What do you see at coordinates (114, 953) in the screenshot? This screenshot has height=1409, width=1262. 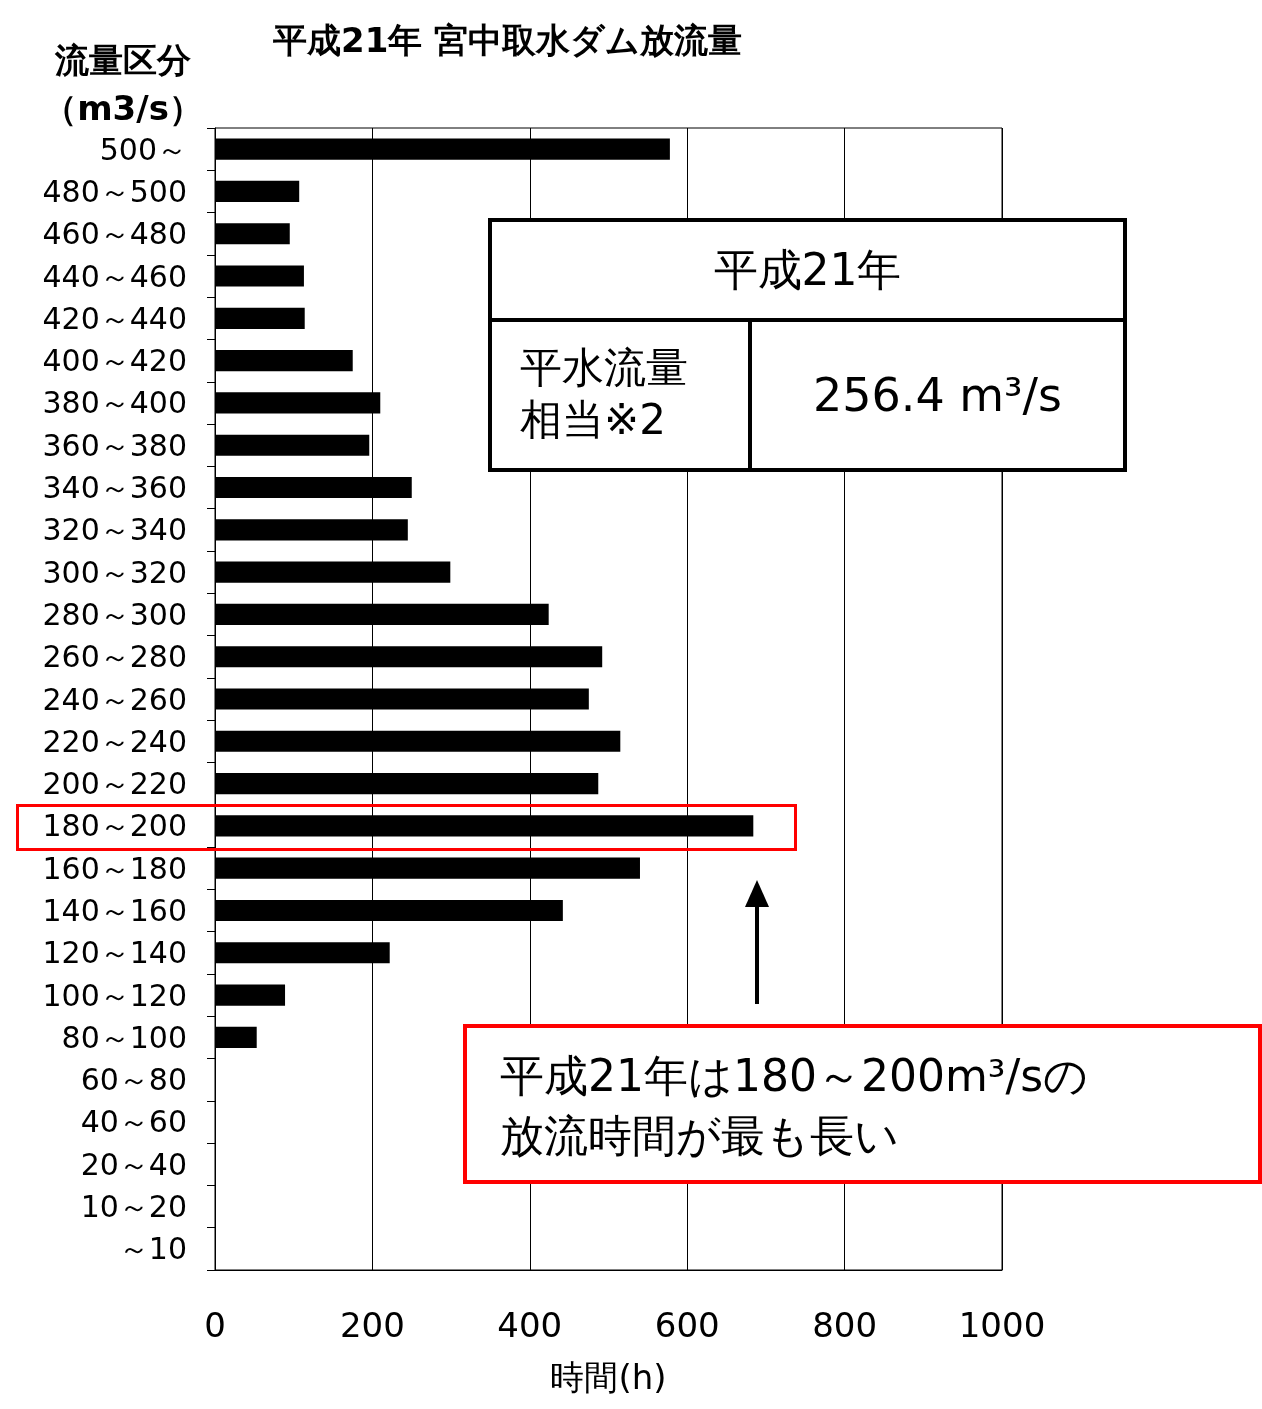 I see `y-tick-label: 120～140` at bounding box center [114, 953].